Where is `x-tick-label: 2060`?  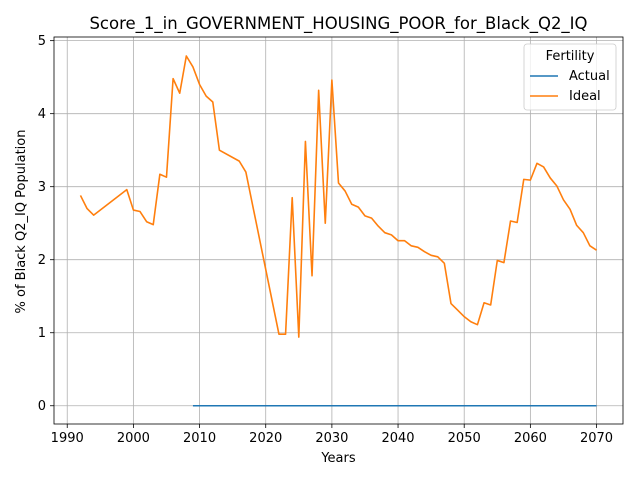 x-tick-label: 2060 is located at coordinates (530, 438).